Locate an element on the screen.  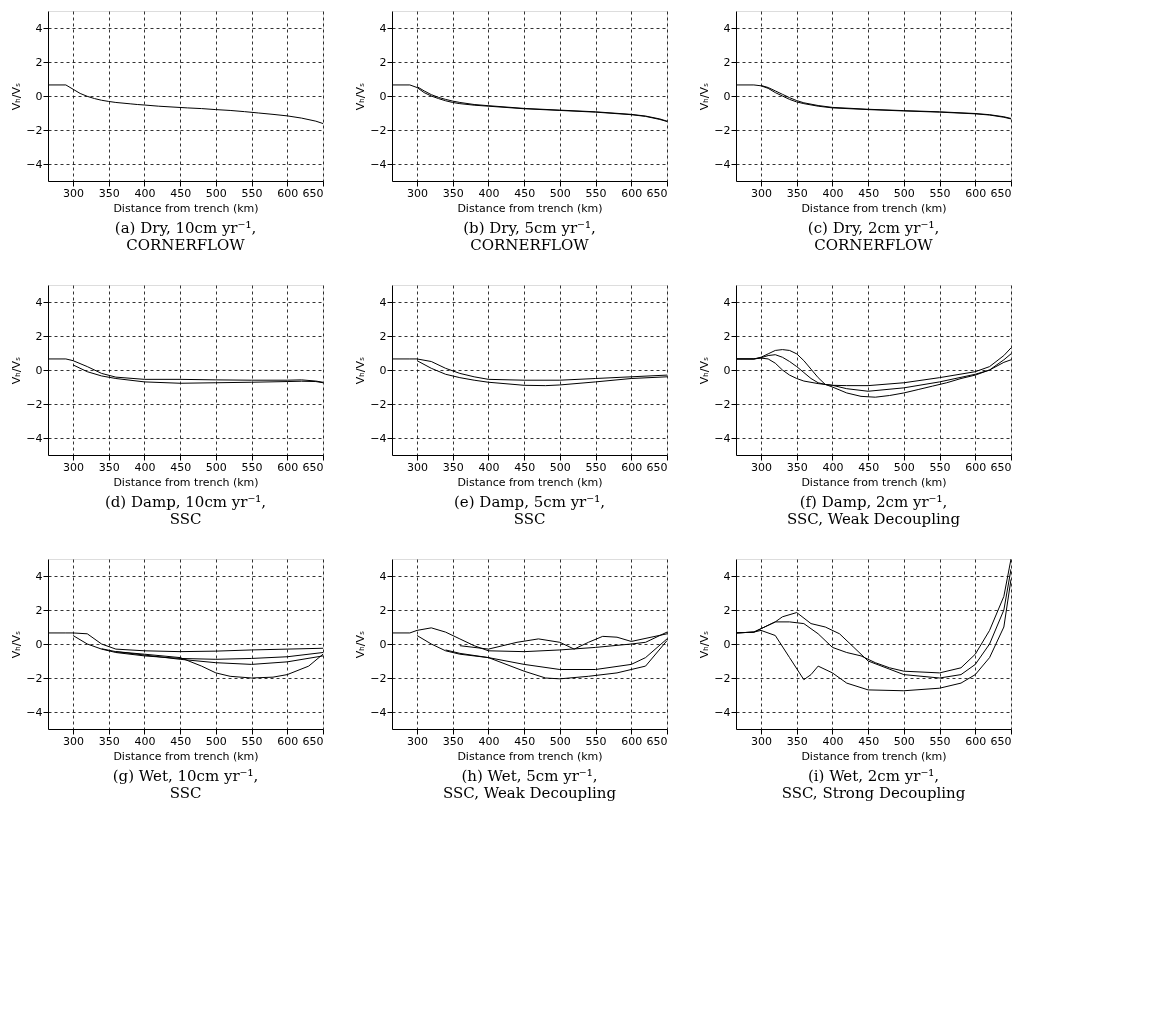
text: CORNERFLOW is located at coordinates (186, 245).